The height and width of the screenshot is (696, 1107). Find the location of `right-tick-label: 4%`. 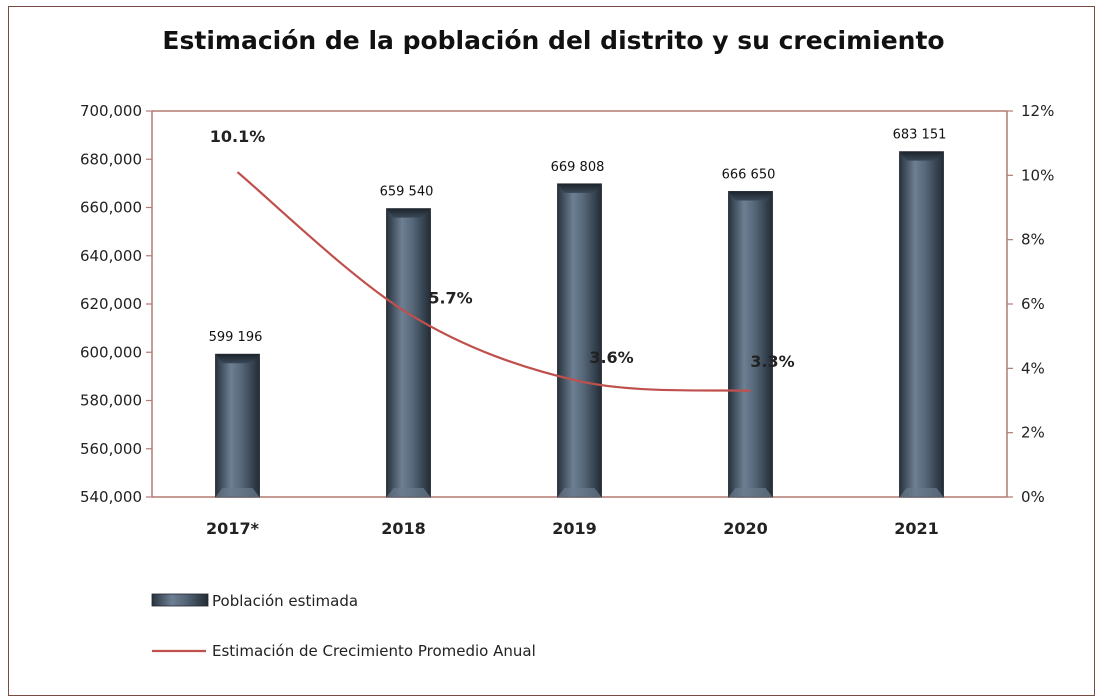

right-tick-label: 4% is located at coordinates (1033, 368).